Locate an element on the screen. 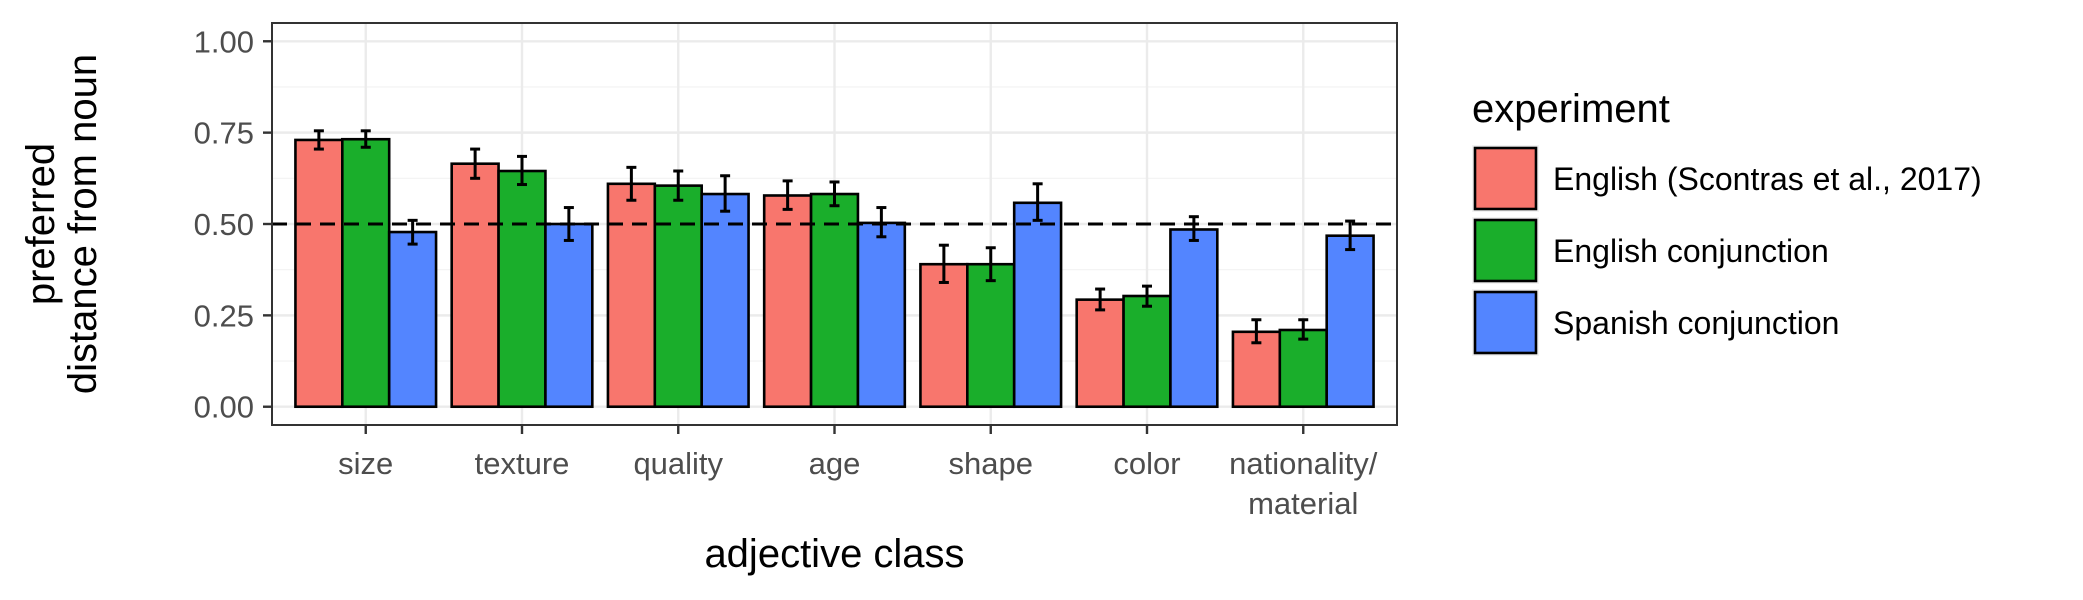  y-tick-label: 0.50 is located at coordinates (224, 224).